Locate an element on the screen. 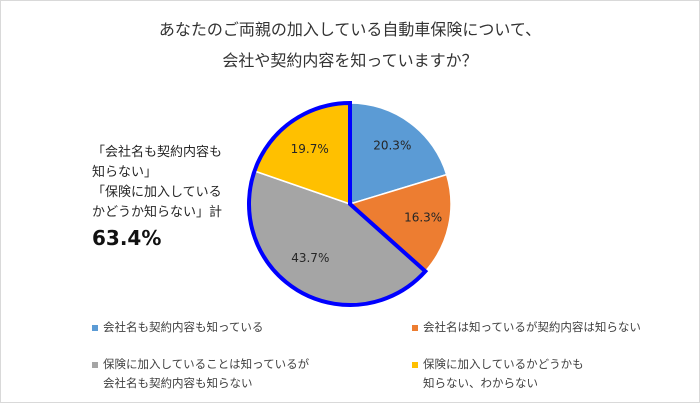 The height and width of the screenshot is (403, 700). pie-data-labels: 20.3% 16.3% 43.7% 19.7% is located at coordinates (367, 202).